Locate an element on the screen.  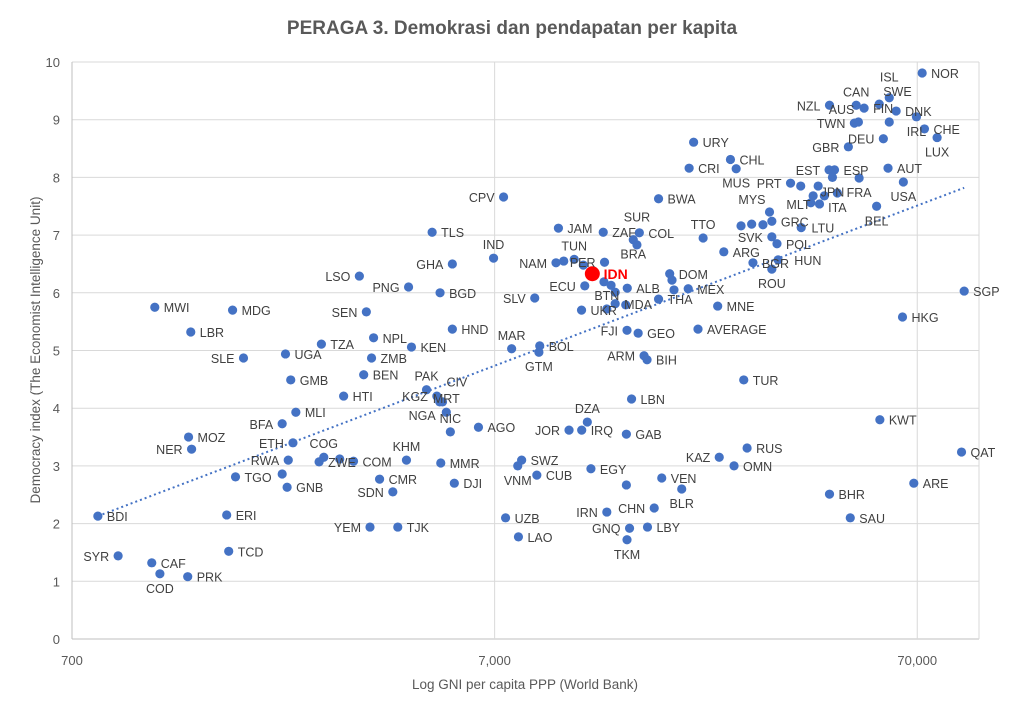
data-label: TLS is located at coordinates (452, 233).